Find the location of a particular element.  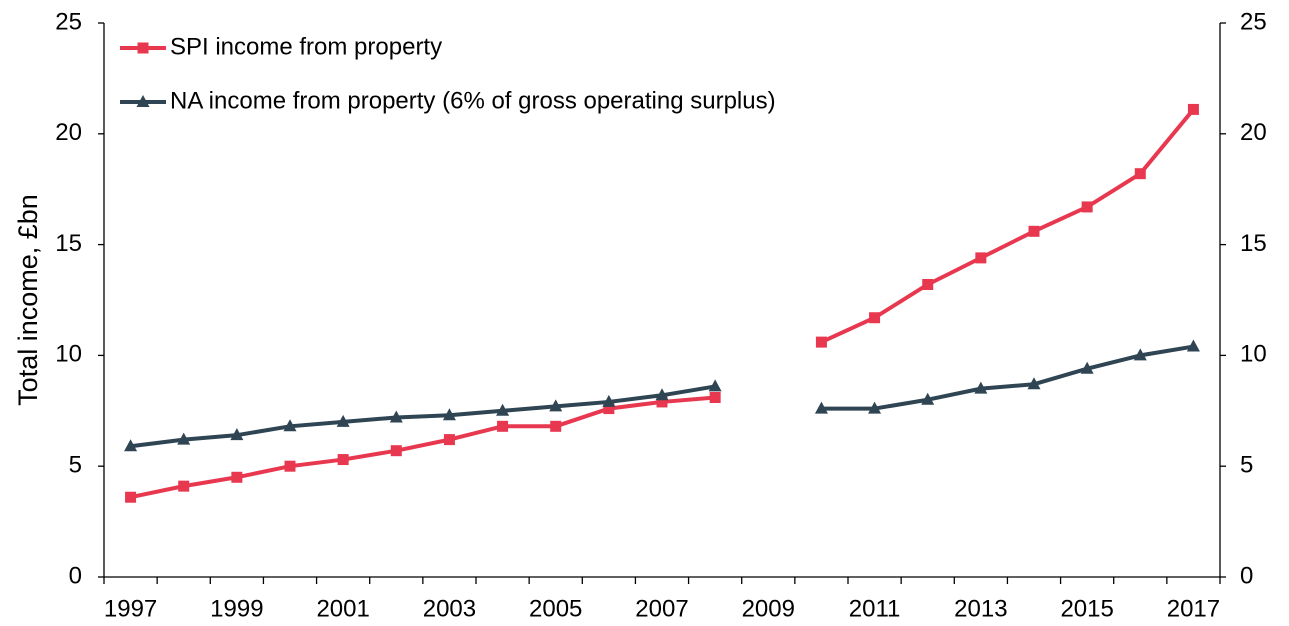

x-tick-label: 2009 is located at coordinates (768, 608).